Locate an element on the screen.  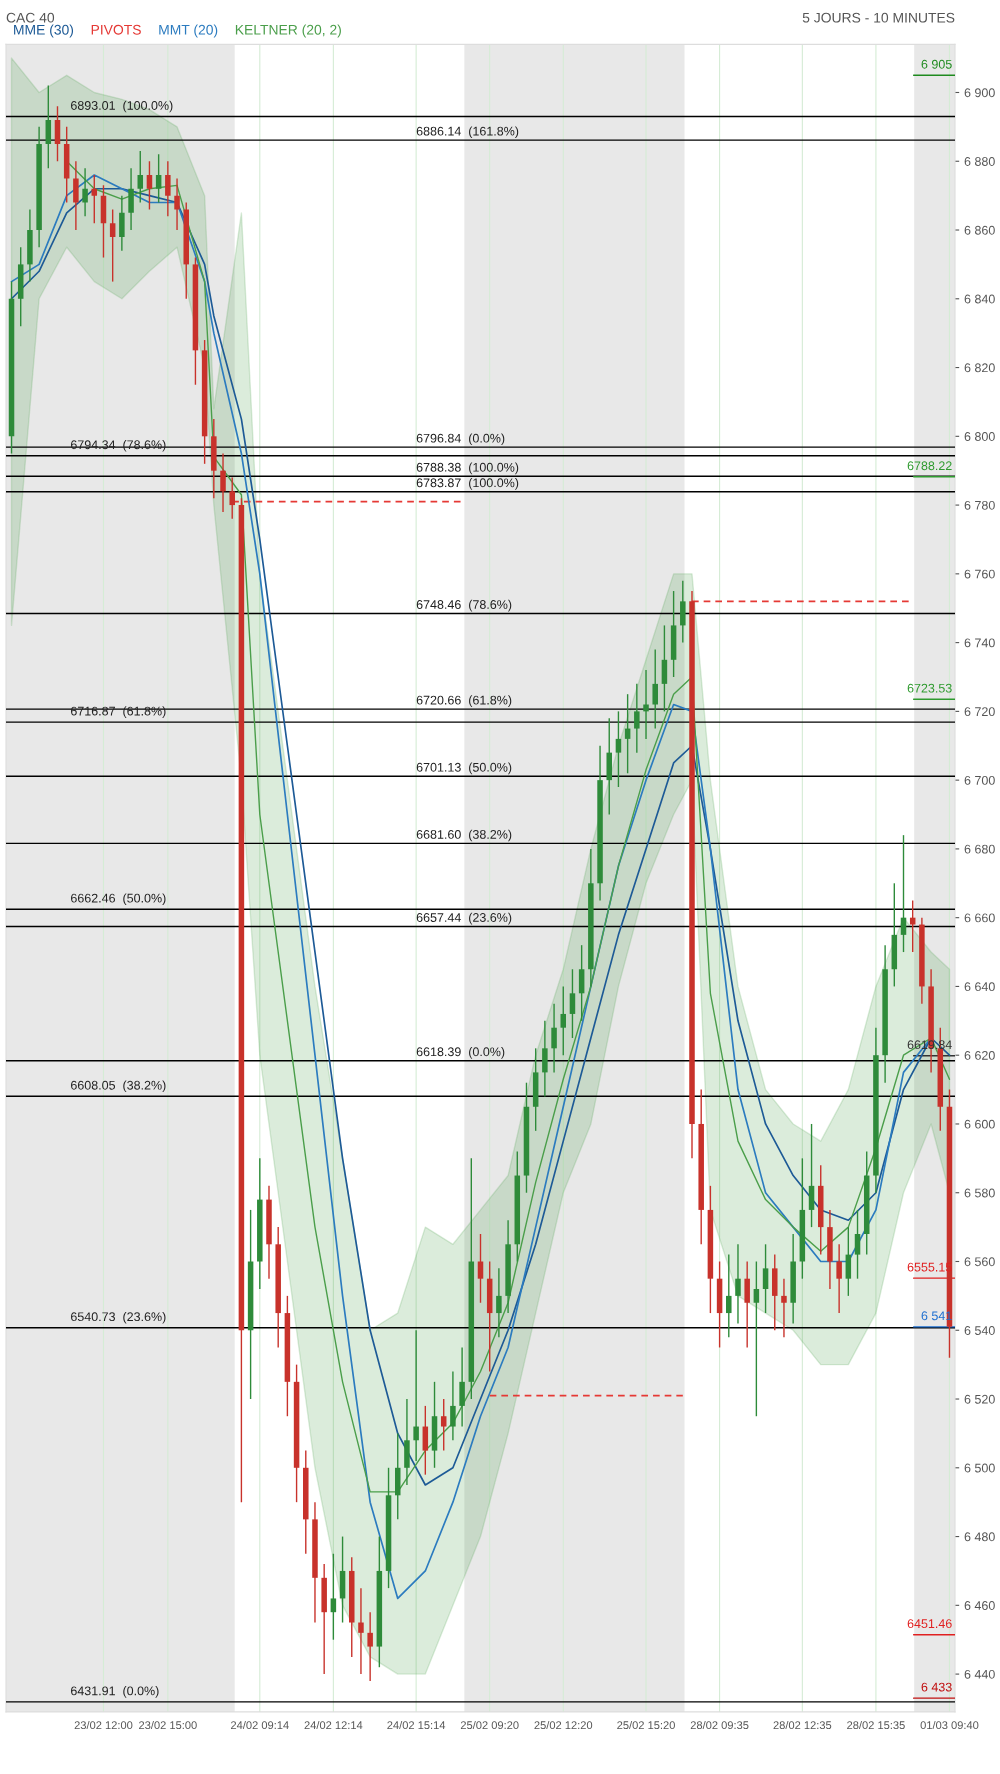
annotation: 6720.66 (61.8%) is located at coordinates (464, 701).